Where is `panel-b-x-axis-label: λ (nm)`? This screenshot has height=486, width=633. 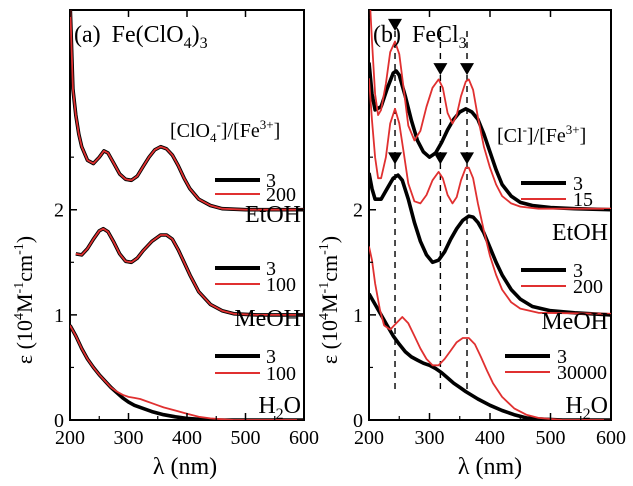 panel-b-x-axis-label: λ (nm) is located at coordinates (490, 467).